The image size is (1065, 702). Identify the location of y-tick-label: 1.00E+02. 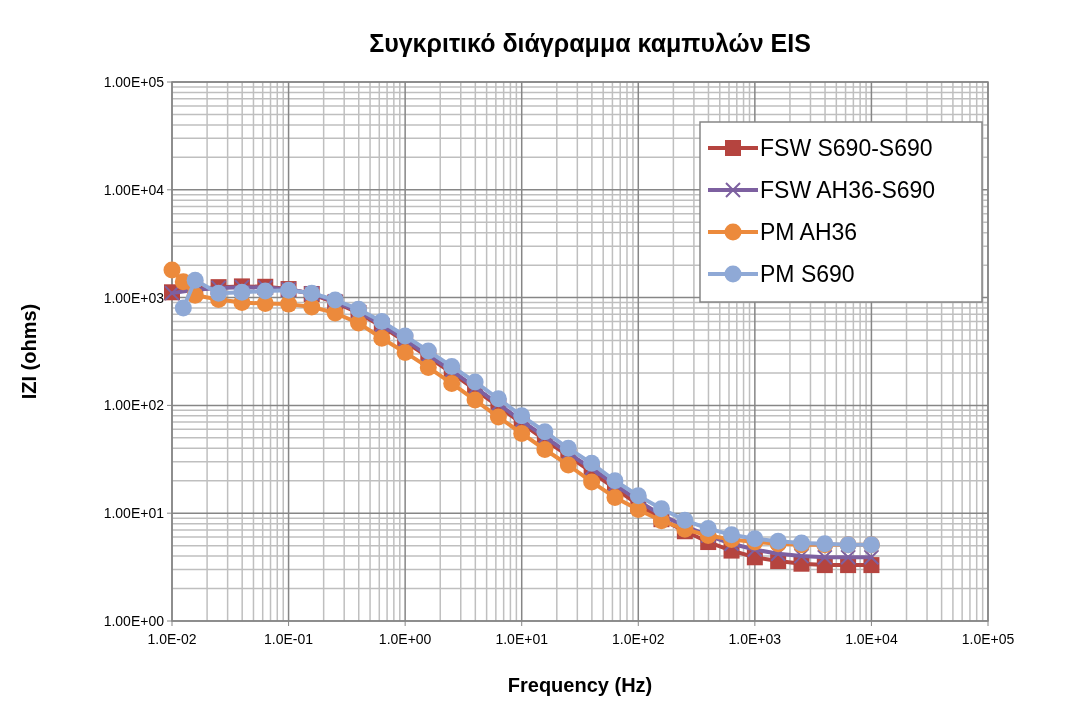
(134, 405).